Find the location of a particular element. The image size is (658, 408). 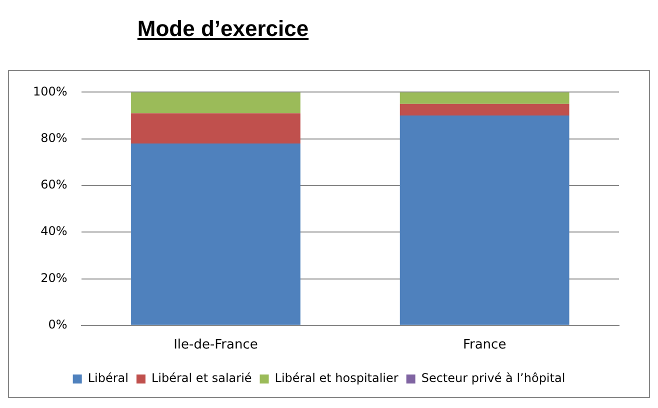

chart-title: Mode d’exercice is located at coordinates (223, 29).